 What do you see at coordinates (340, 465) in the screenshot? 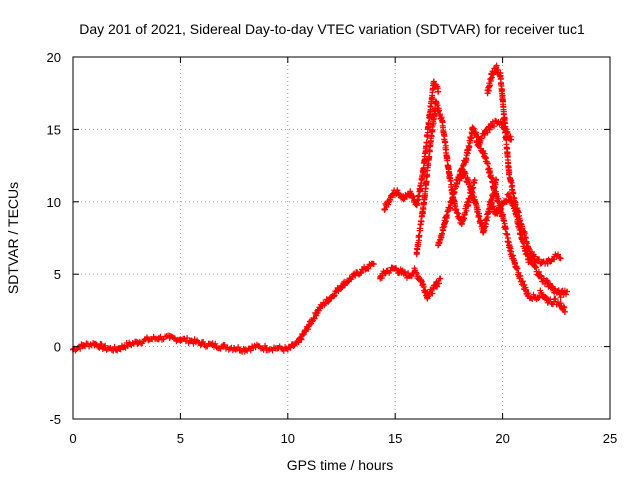
I see `x-axis-label: GPS time / hours` at bounding box center [340, 465].